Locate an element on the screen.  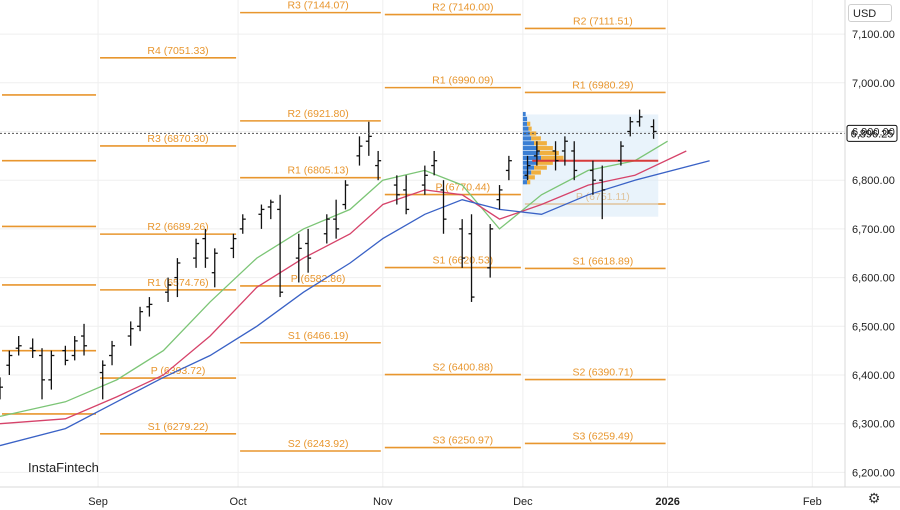
y-tick-label: 6,700.00 is located at coordinates (873, 230).